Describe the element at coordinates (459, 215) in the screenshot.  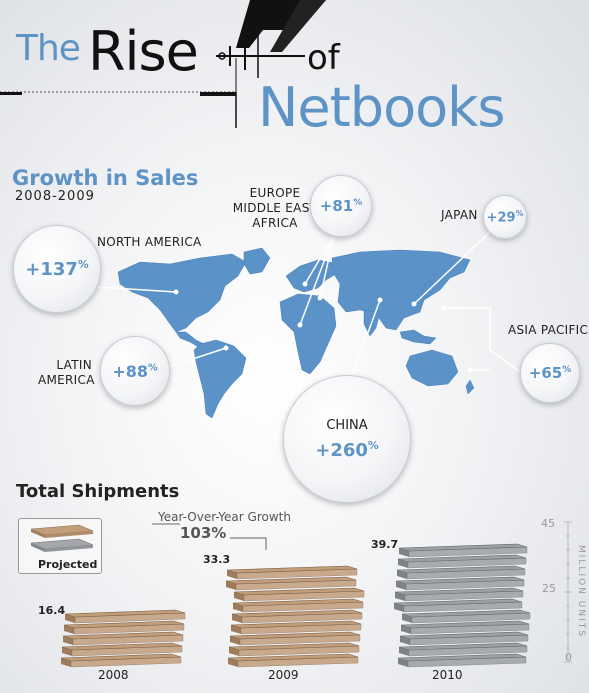
I see `label-japan: JAPAN` at that location.